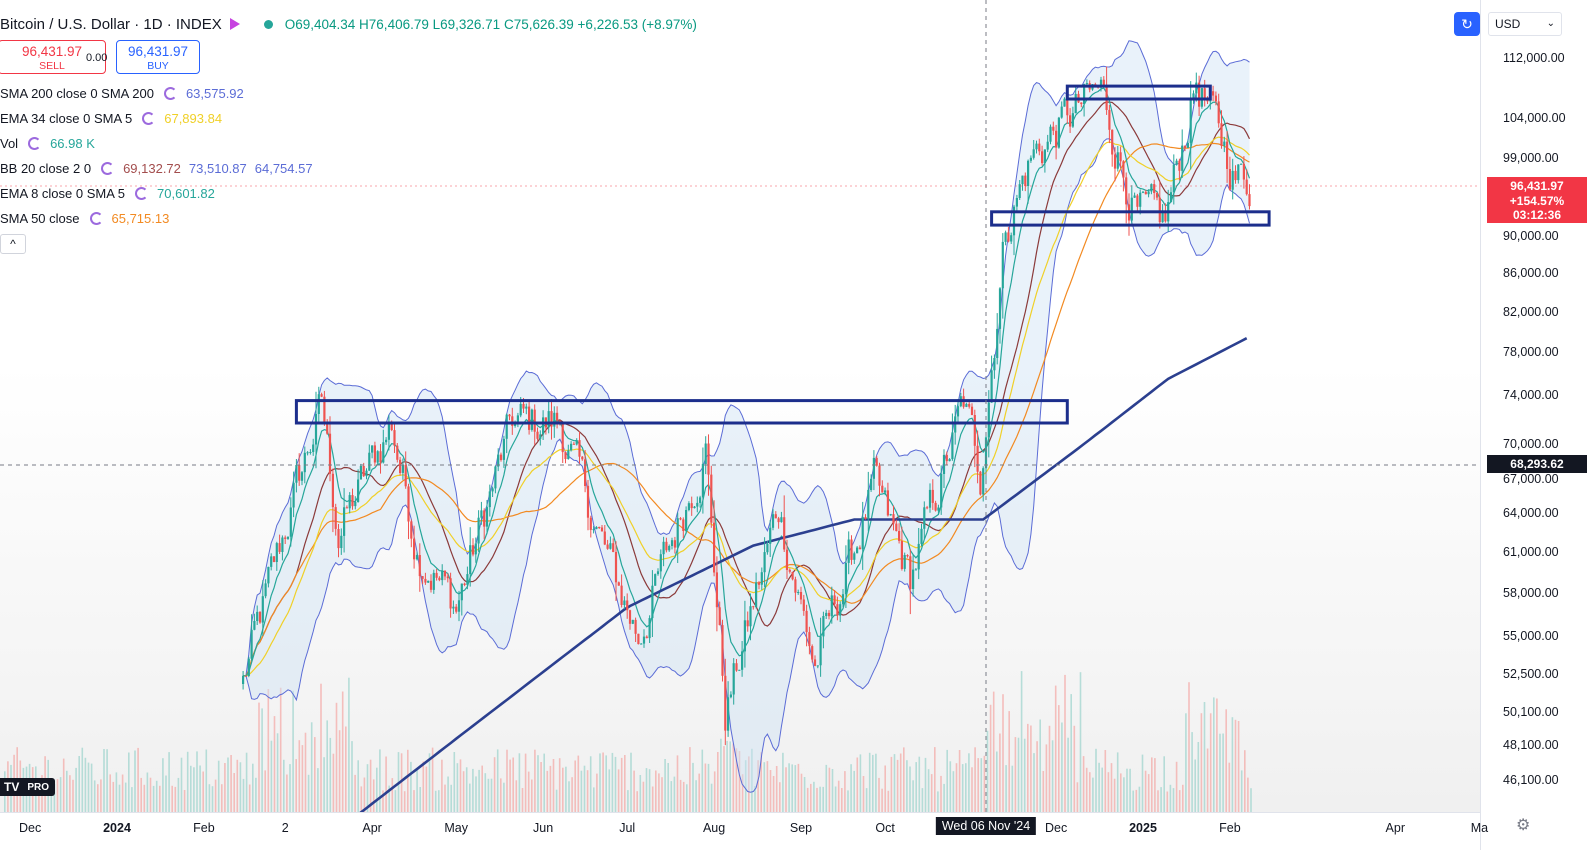  I want to click on indicator-row: EMA 34 close 0 SMA 5 67,893.84, so click(115, 118).